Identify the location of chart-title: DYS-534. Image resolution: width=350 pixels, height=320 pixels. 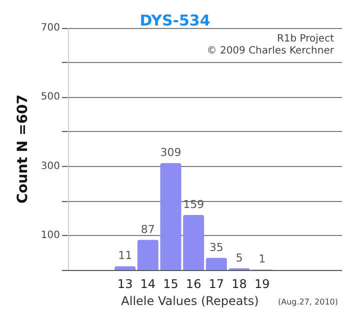
(175, 21).